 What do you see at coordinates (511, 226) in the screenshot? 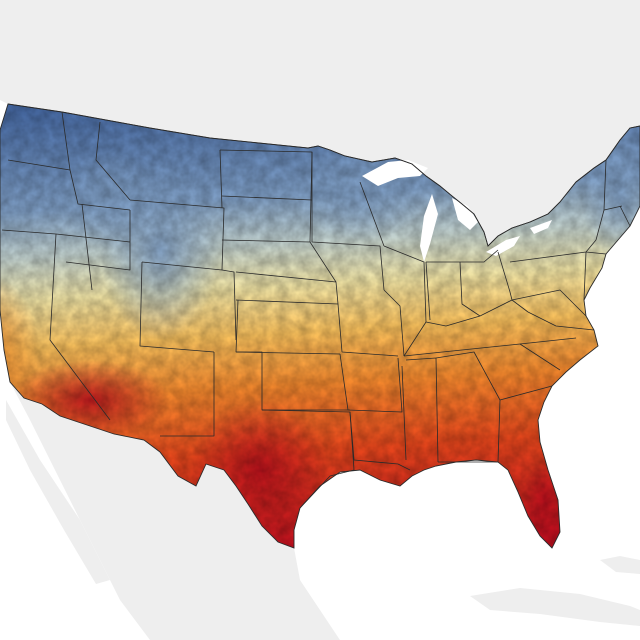
I see `ontario-land` at bounding box center [511, 226].